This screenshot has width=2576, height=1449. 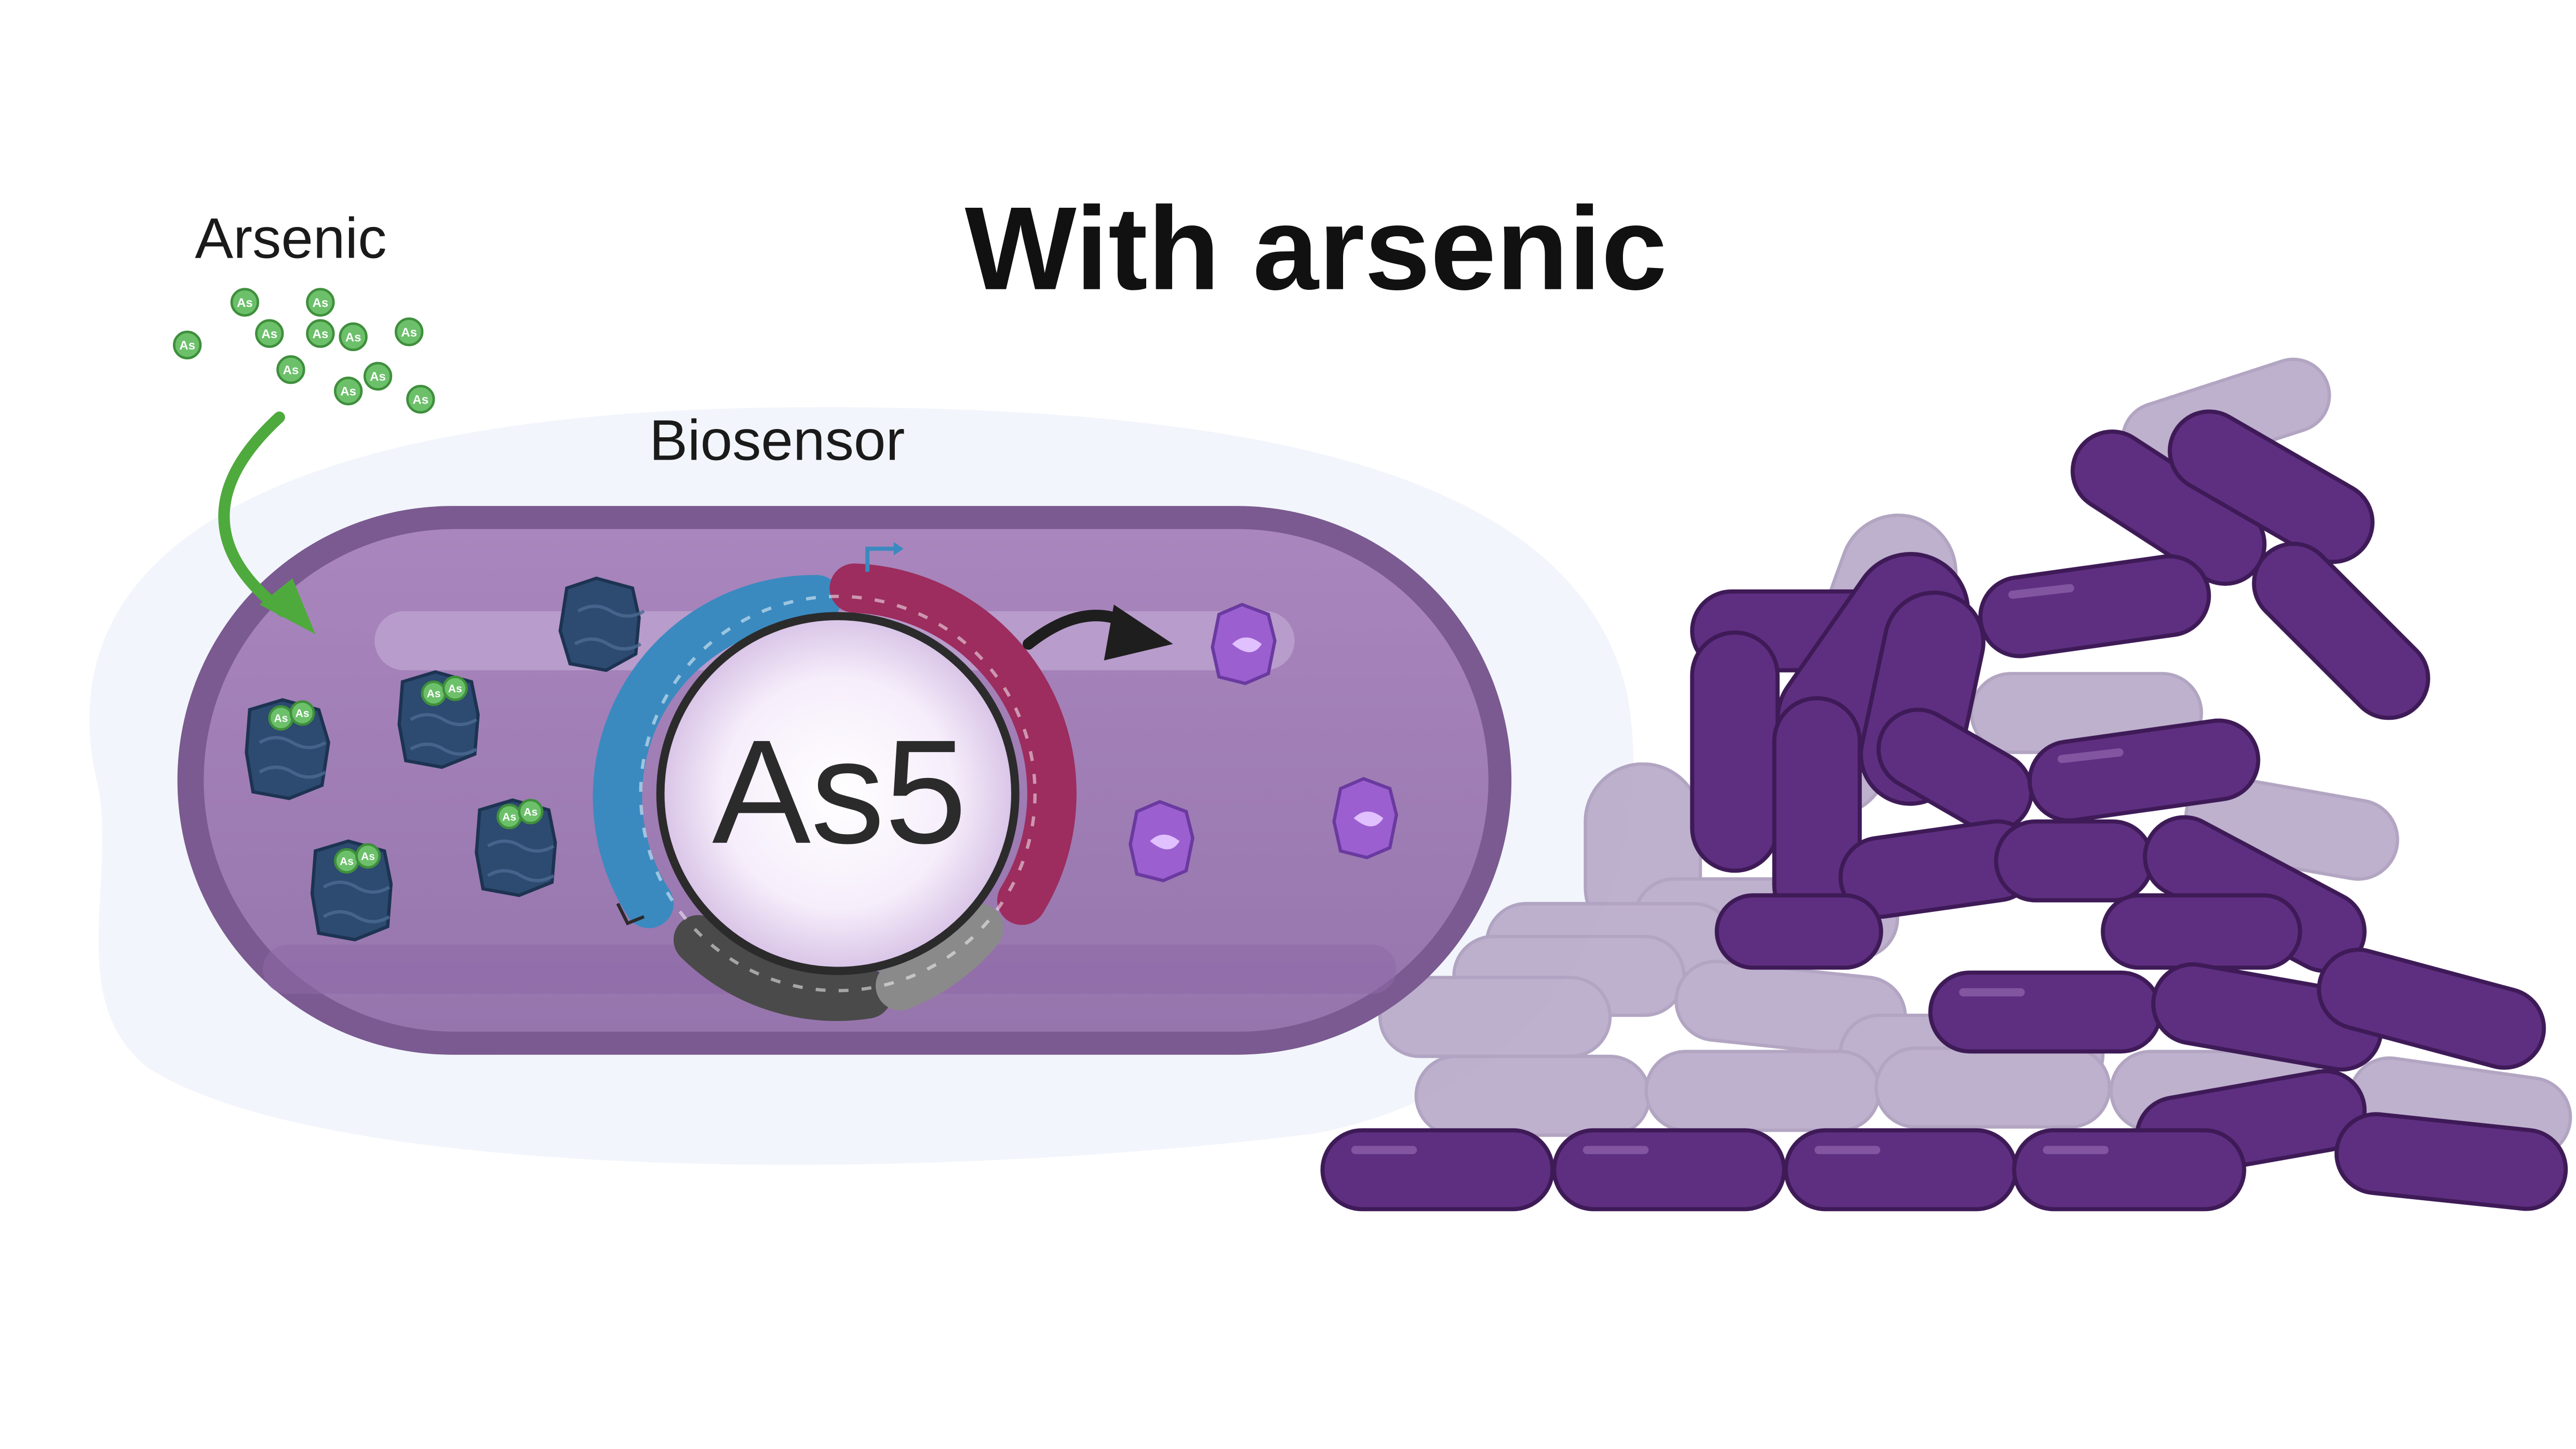 What do you see at coordinates (254, 514) in the screenshot?
I see `arsenic-inflow-arrow-icon` at bounding box center [254, 514].